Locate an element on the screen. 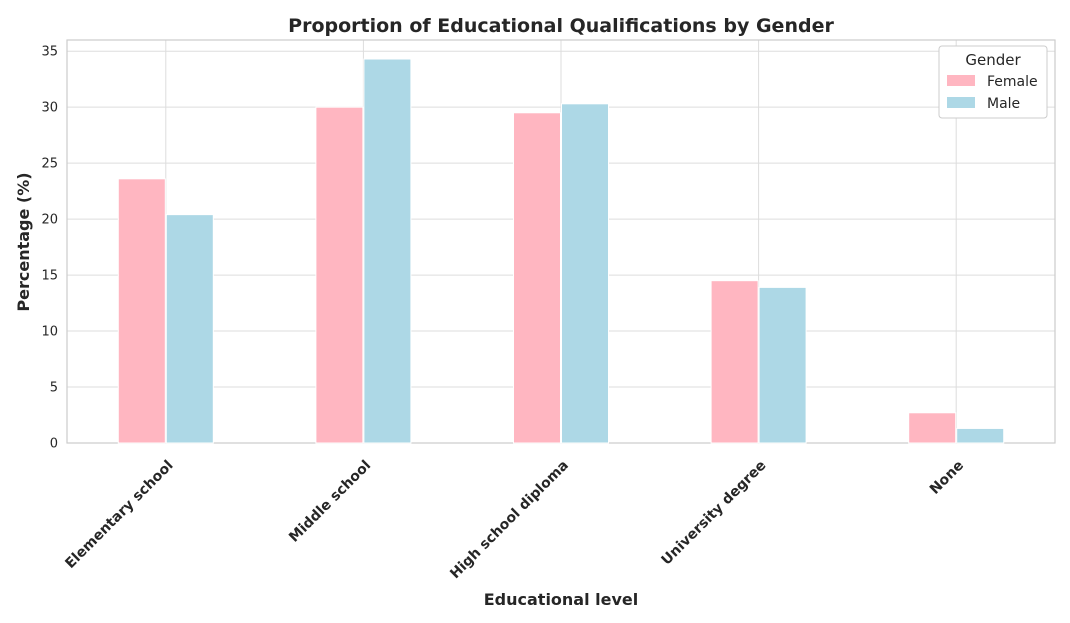 The width and height of the screenshot is (1070, 623). legend-label: Male is located at coordinates (1003, 104).